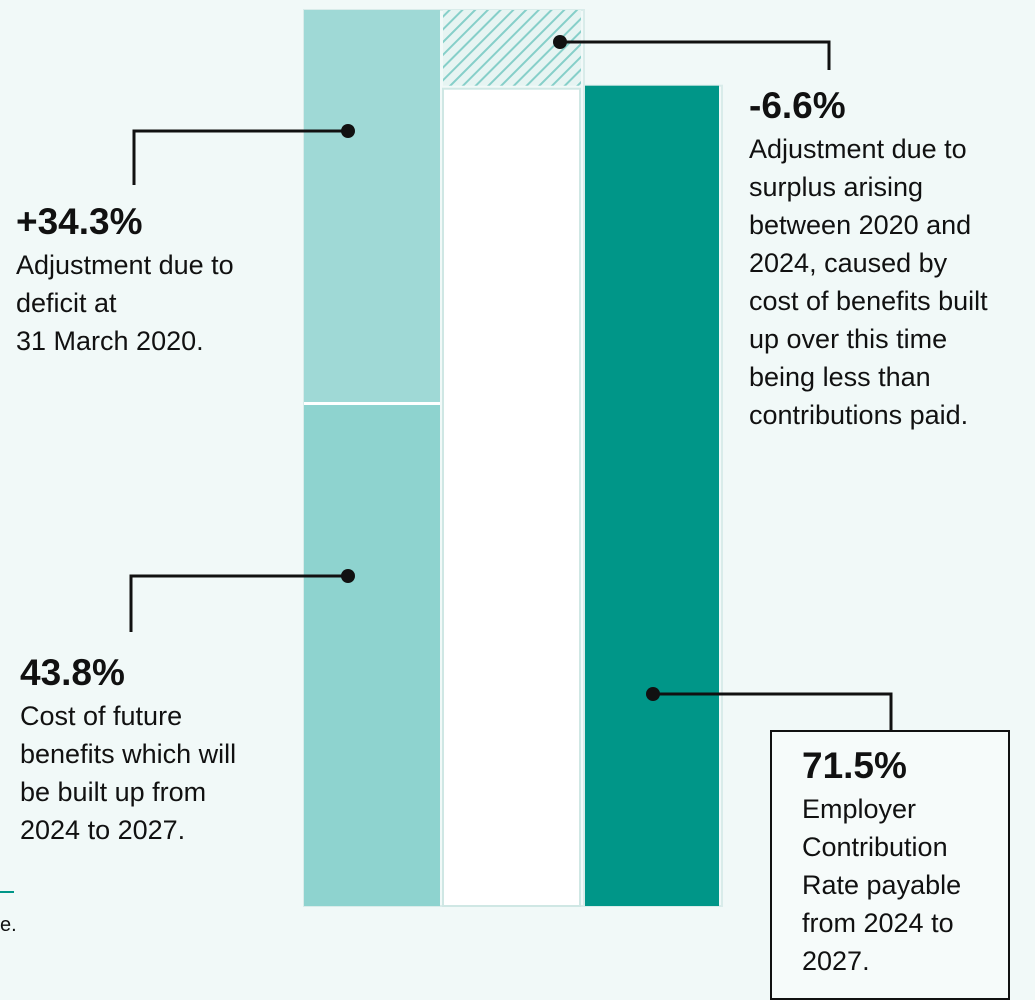 This screenshot has height=1000, width=1035. I want to click on total-desc-line-2: Contribution, so click(875, 847).